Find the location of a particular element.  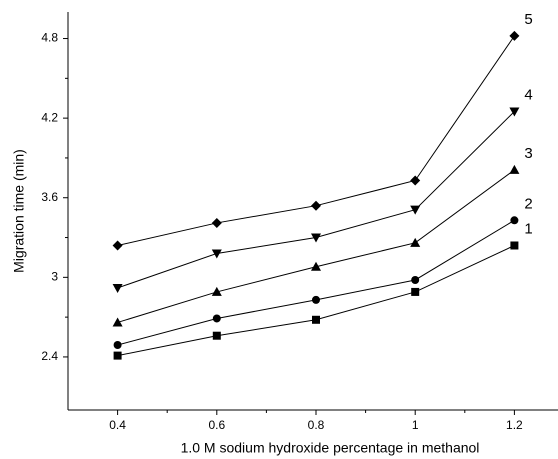

x-tick-label: 0.8 is located at coordinates (316, 425).